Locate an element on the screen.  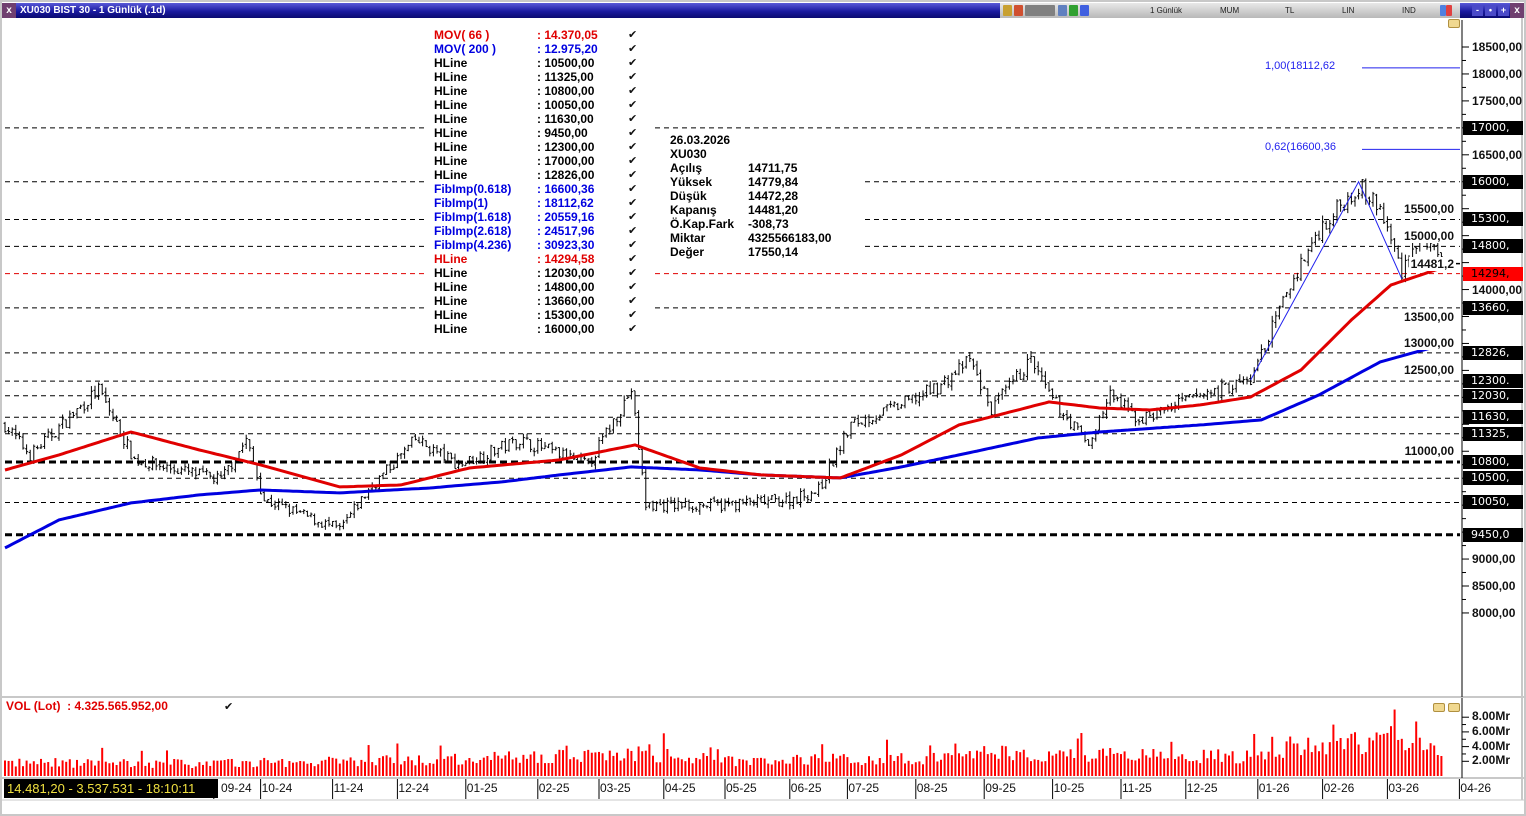
volume-restore-button is located at coordinates (1439, 707).